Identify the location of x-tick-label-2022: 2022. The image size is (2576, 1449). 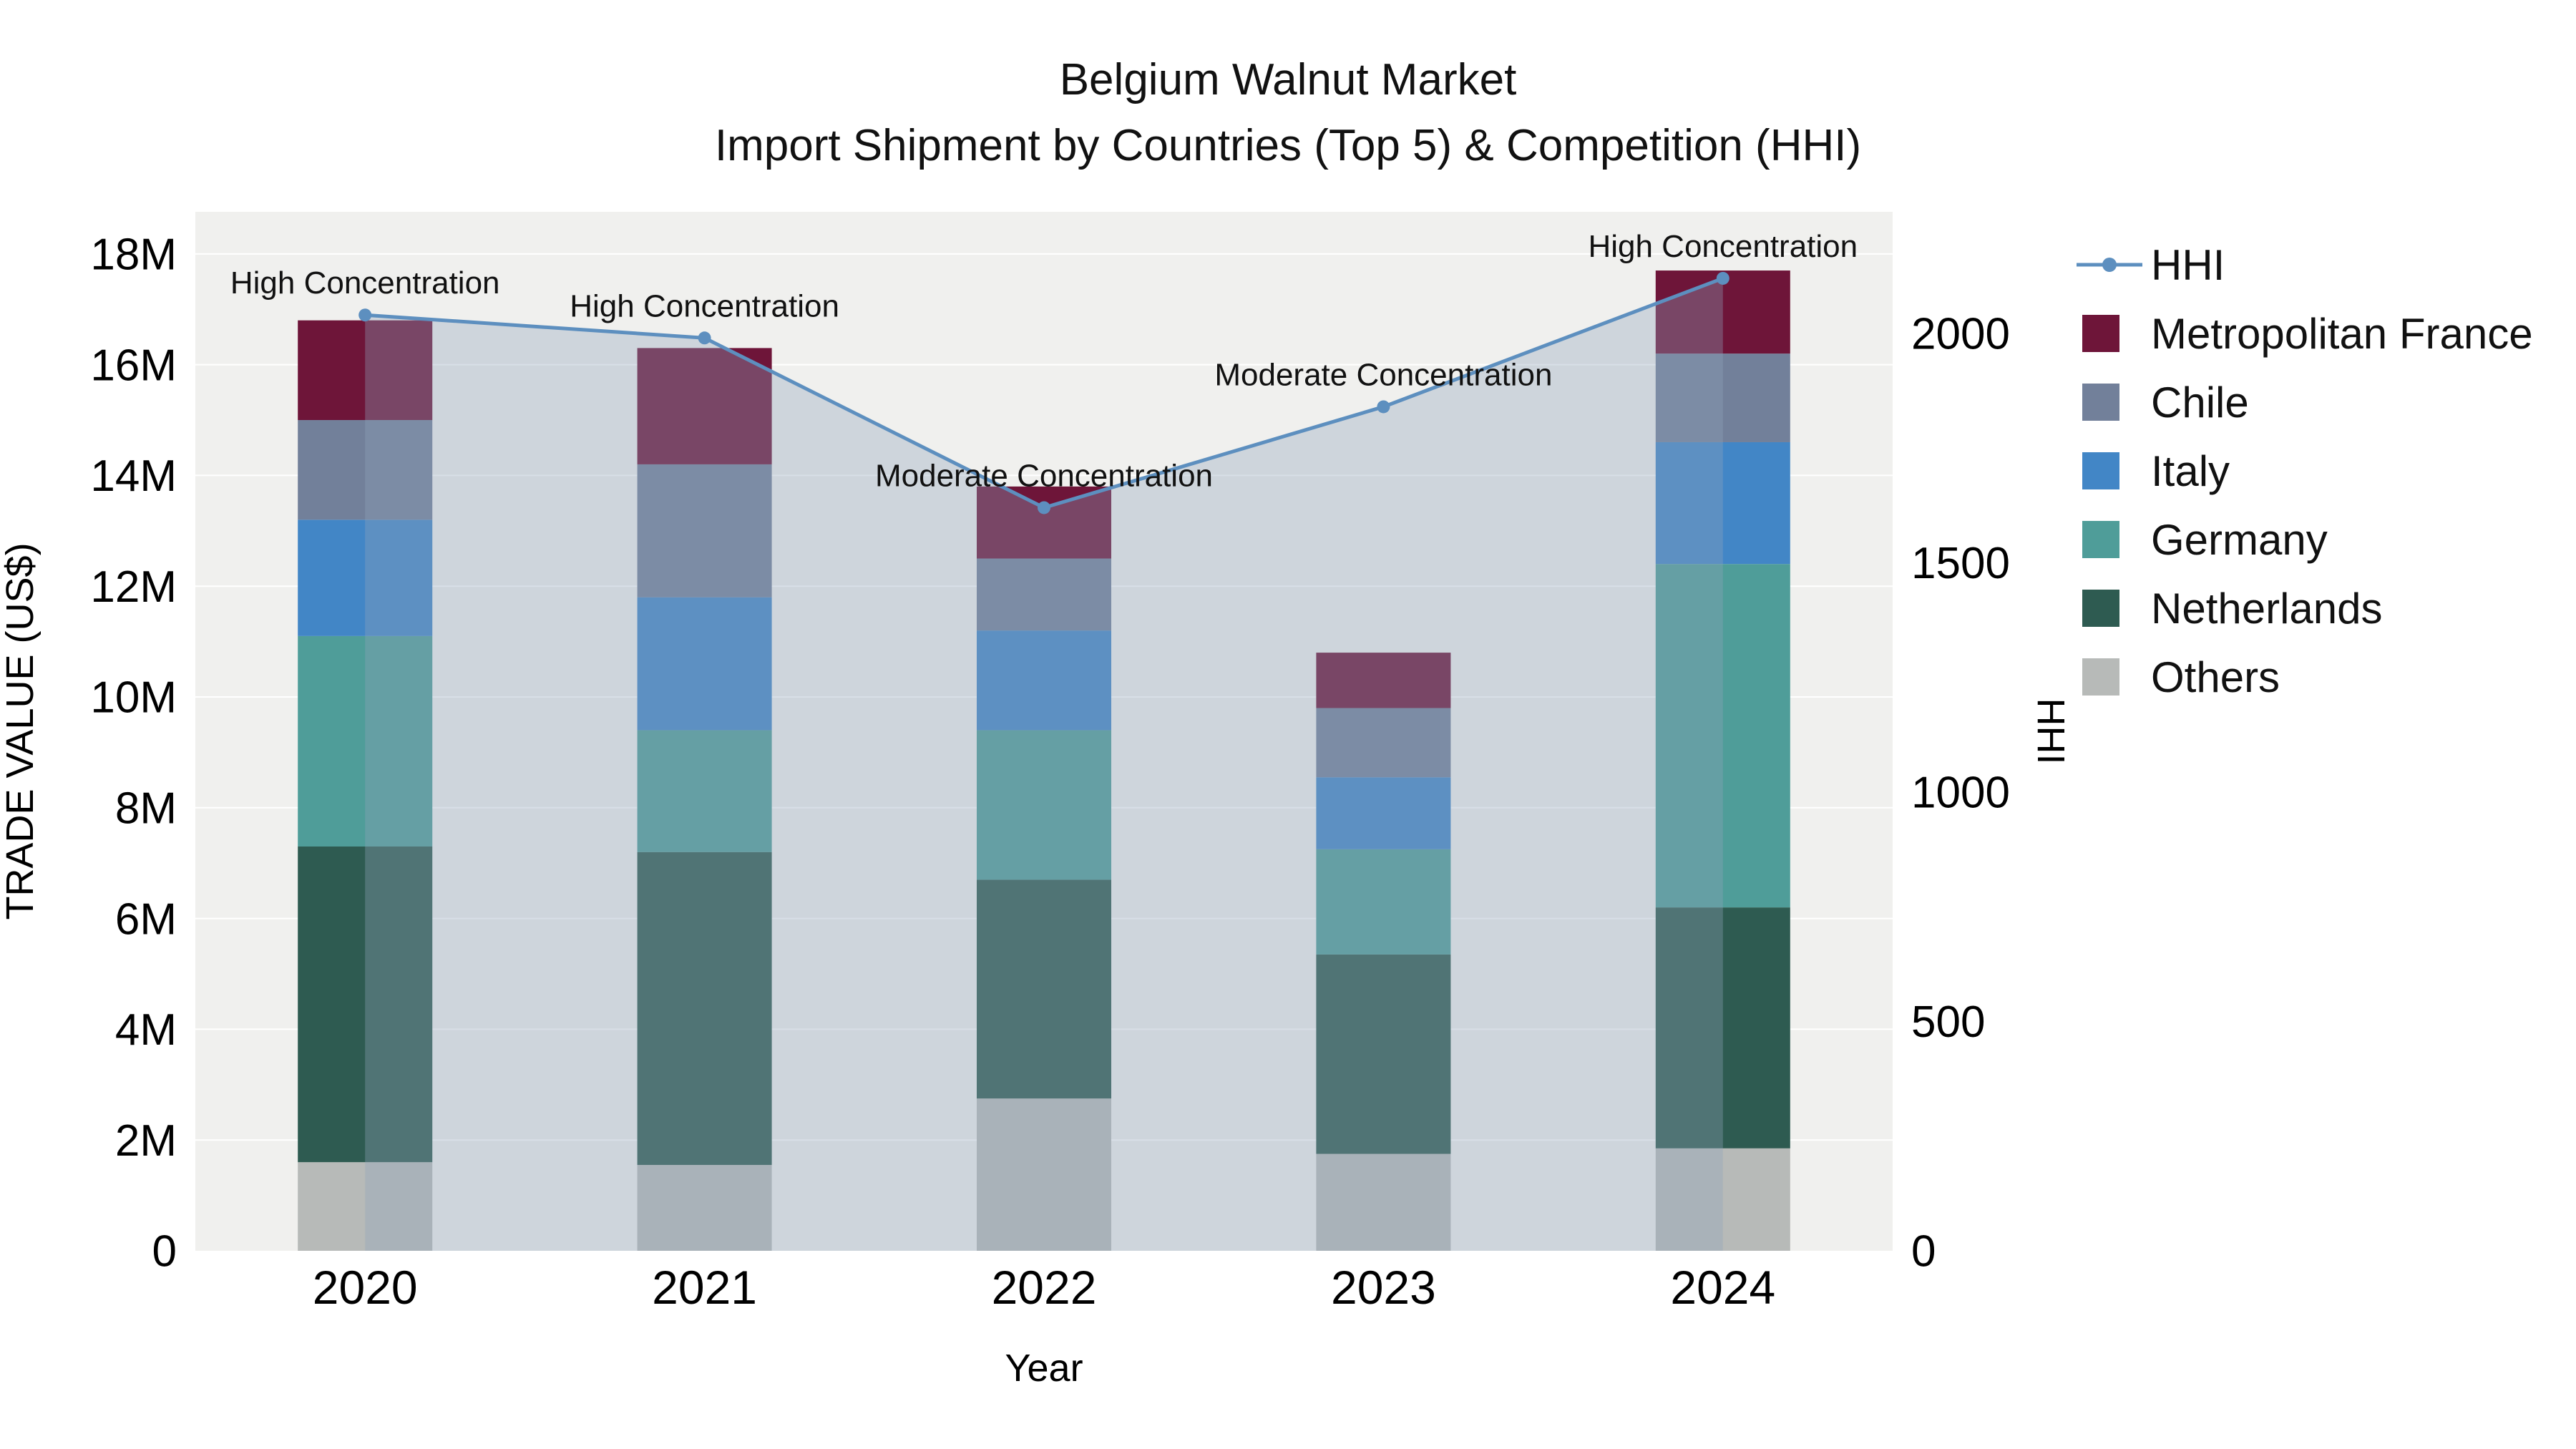
(1044, 1287).